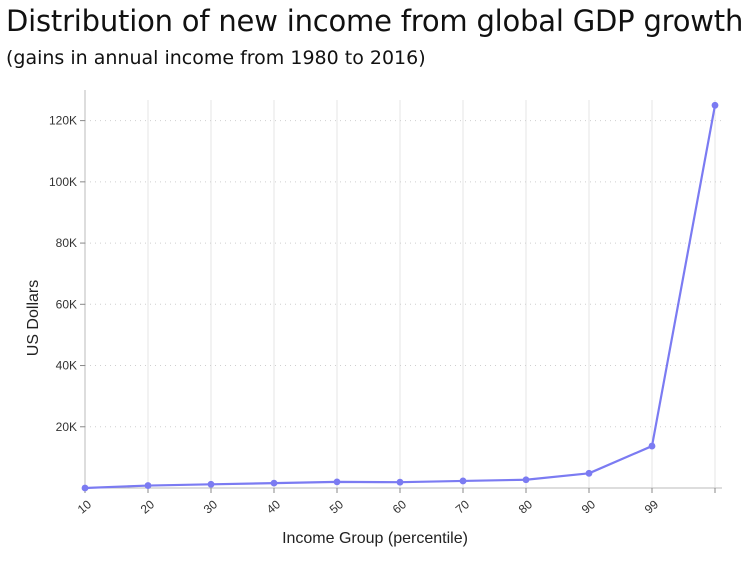 The image size is (750, 580). I want to click on x-tick-label: 40, so click(273, 507).